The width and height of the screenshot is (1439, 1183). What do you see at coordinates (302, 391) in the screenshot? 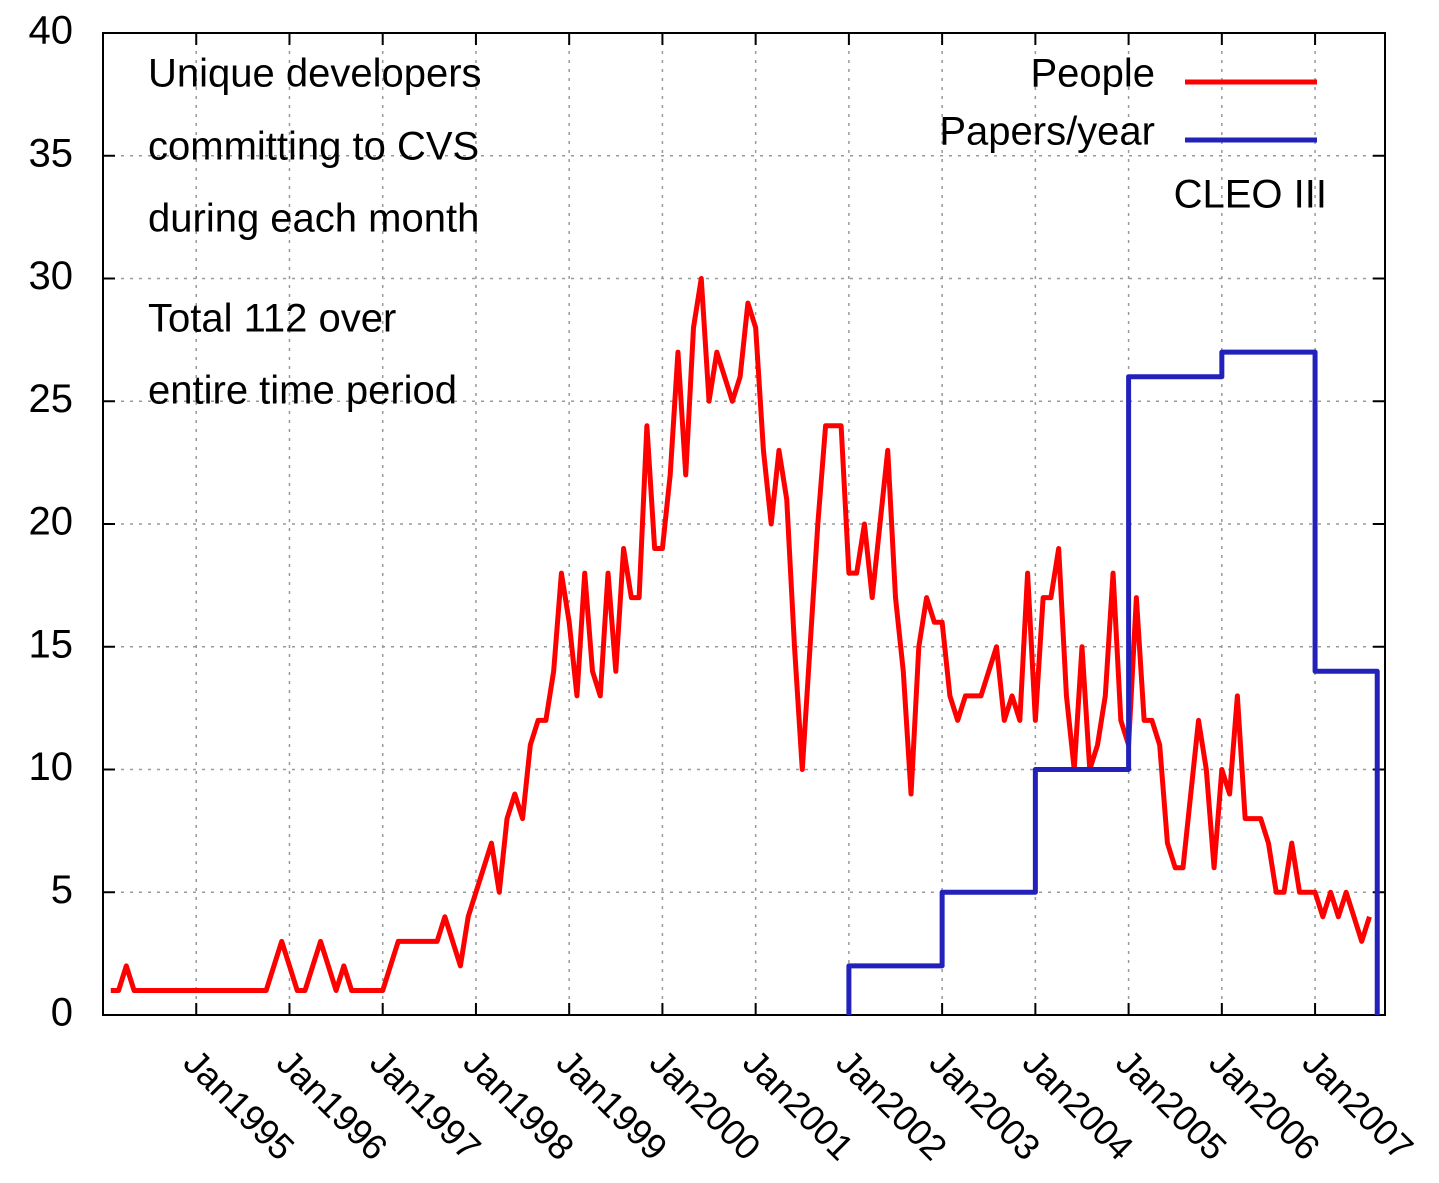
I see `annotation: entire time period` at bounding box center [302, 391].